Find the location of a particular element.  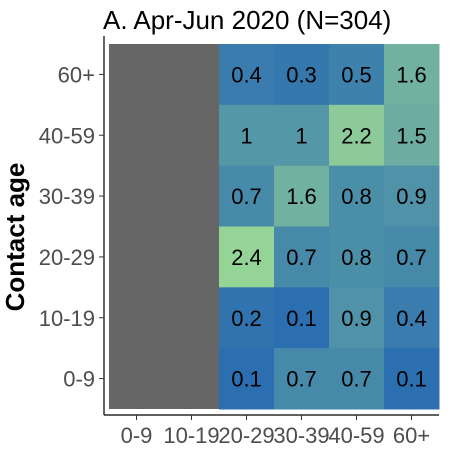

y-tick-label: 20-29 is located at coordinates (67, 257).